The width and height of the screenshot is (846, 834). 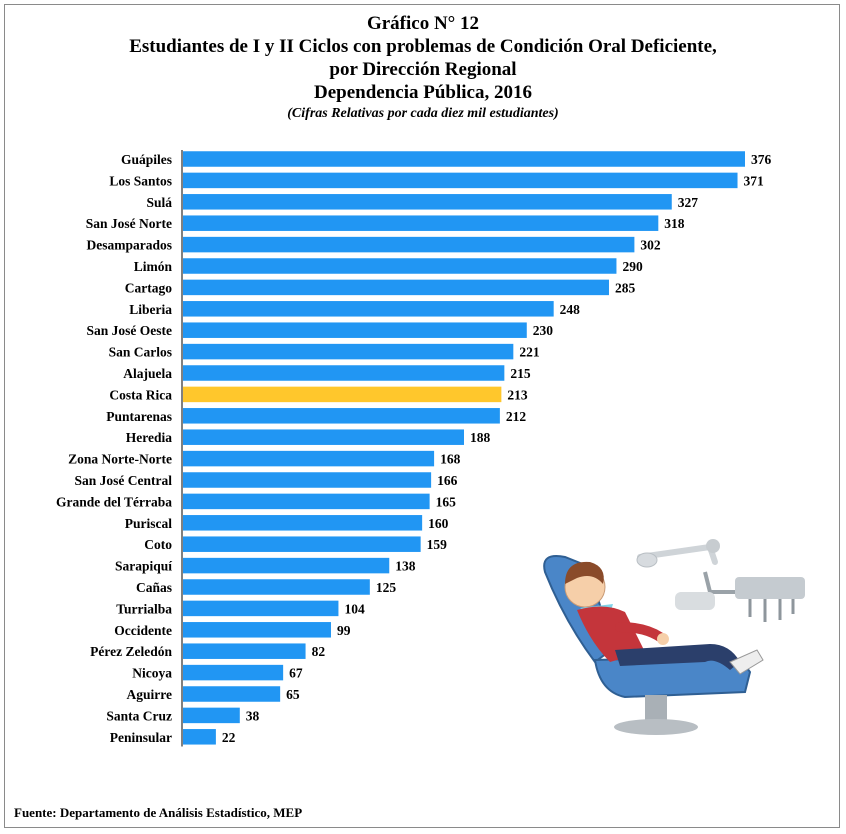 I want to click on data-label: 67, so click(x=296, y=673).